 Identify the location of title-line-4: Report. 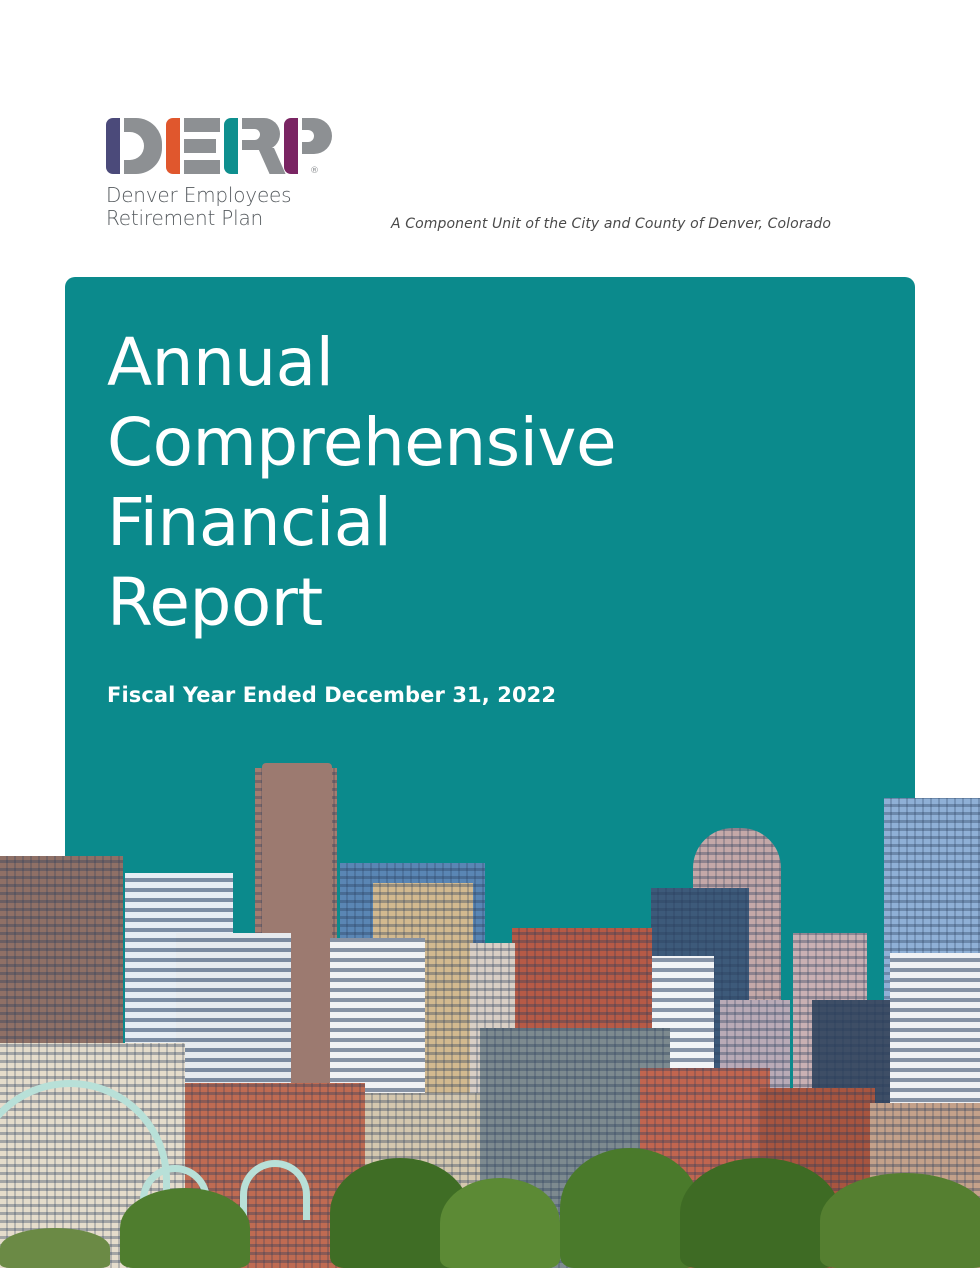
(215, 602).